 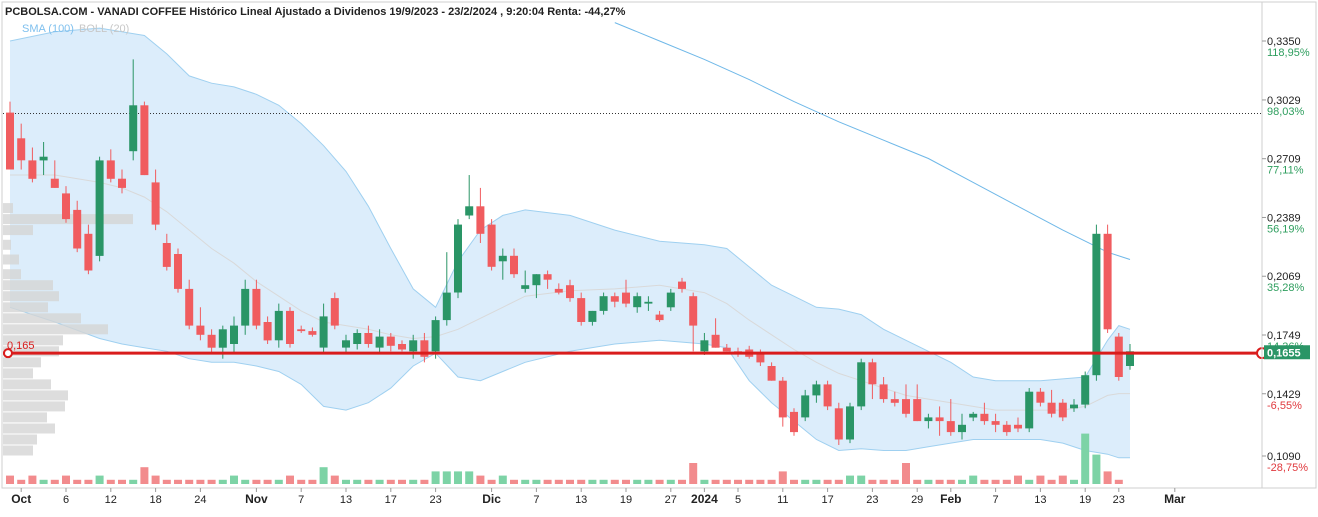 I want to click on y-tick-price-label: 0,1090, so click(x=1284, y=457).